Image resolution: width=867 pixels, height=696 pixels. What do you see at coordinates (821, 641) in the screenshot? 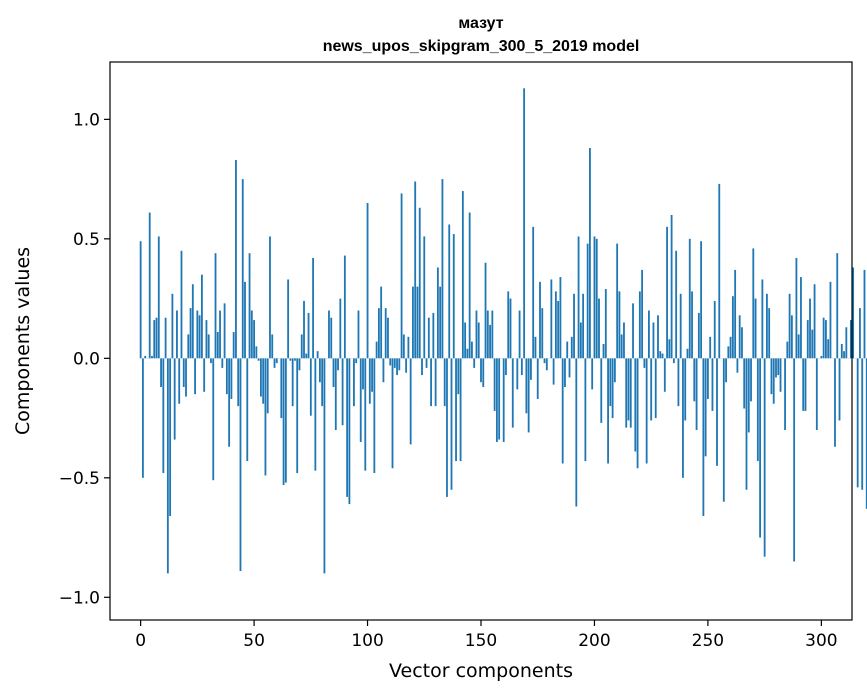
I see `x-tick-label: 300` at bounding box center [821, 641].